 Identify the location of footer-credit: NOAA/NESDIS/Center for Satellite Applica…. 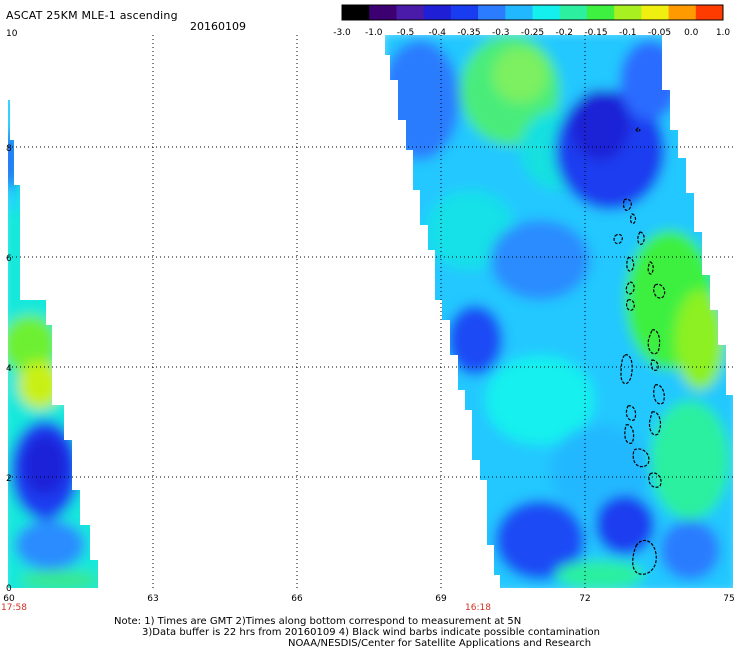
(440, 643).